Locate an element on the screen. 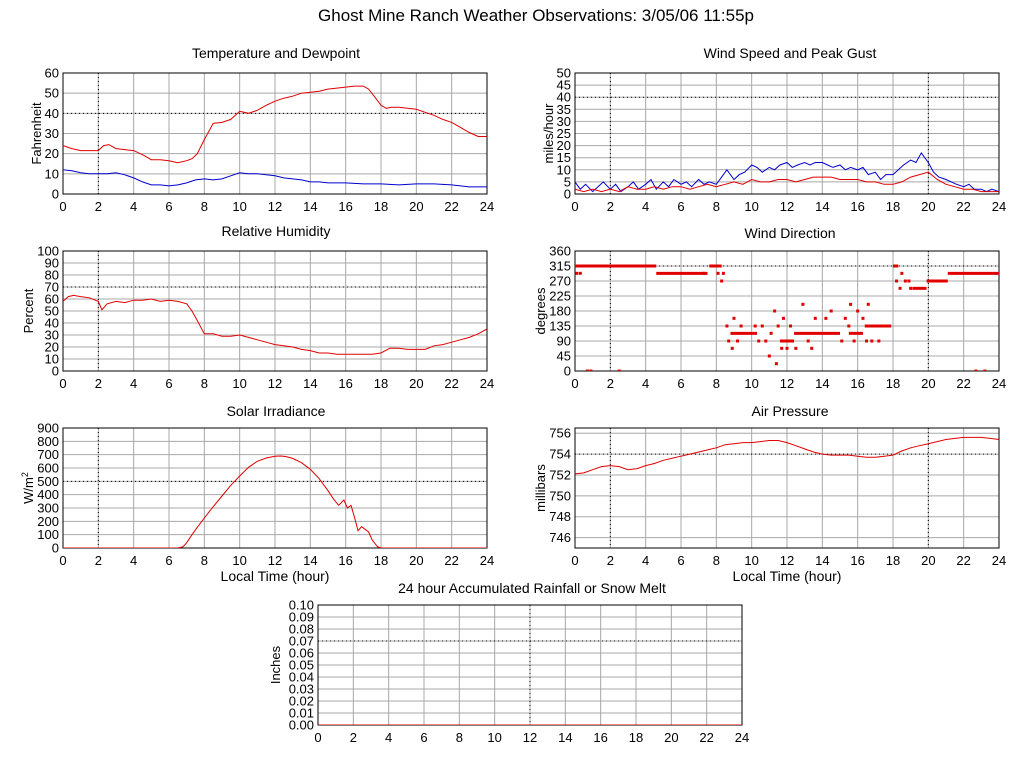 The height and width of the screenshot is (768, 1024). y-axis-label-text: W/m is located at coordinates (28, 490).